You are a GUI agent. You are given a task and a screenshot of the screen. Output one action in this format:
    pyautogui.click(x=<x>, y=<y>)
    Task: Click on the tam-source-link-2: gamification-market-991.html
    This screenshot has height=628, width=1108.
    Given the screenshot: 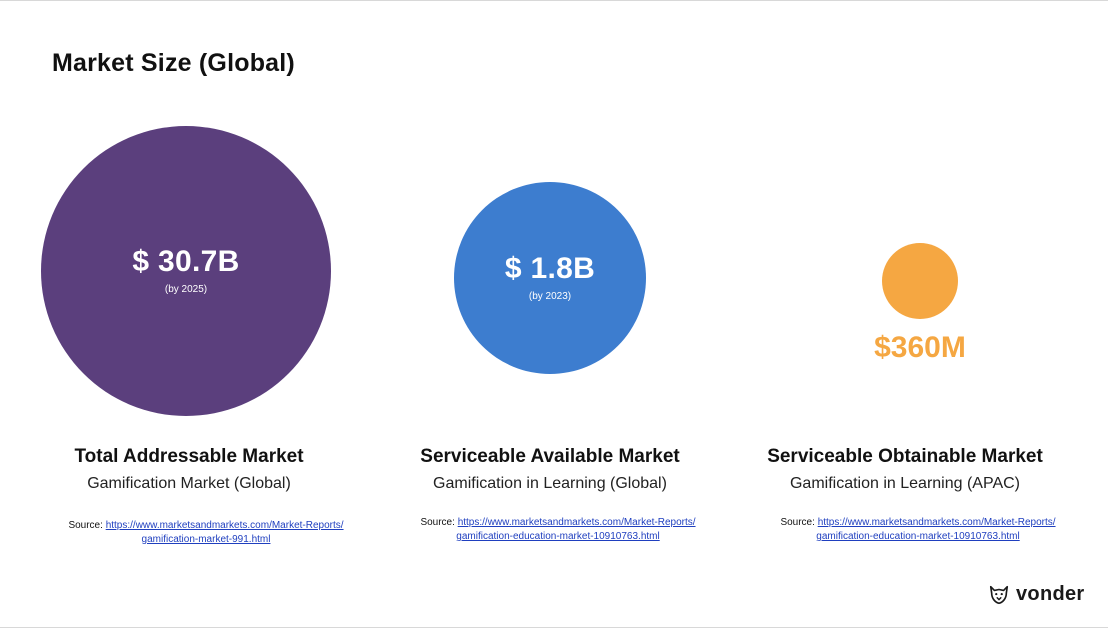 What is the action you would take?
    pyautogui.click(x=206, y=539)
    